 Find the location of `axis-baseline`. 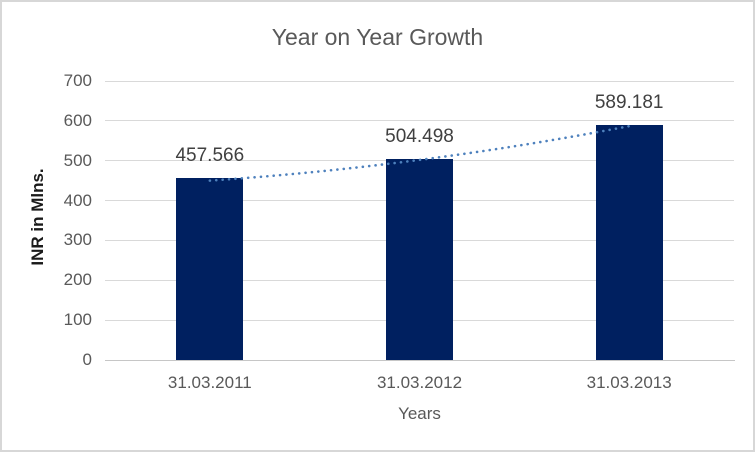

axis-baseline is located at coordinates (420, 360).